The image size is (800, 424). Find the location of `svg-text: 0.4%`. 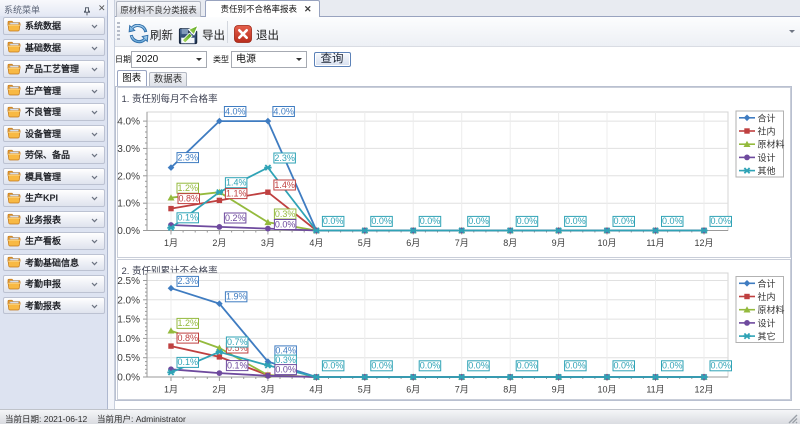

svg-text: 0.4% is located at coordinates (285, 351).